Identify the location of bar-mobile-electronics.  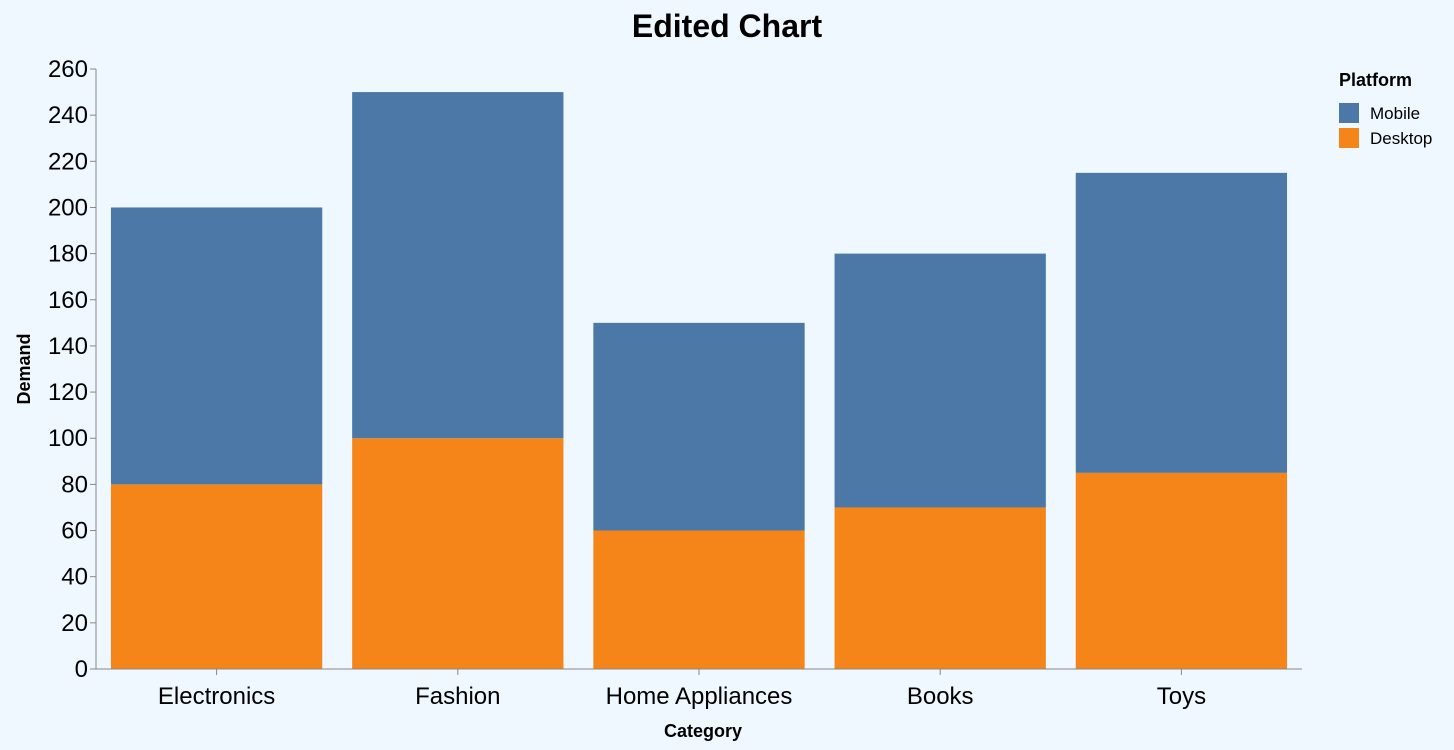
(216, 346).